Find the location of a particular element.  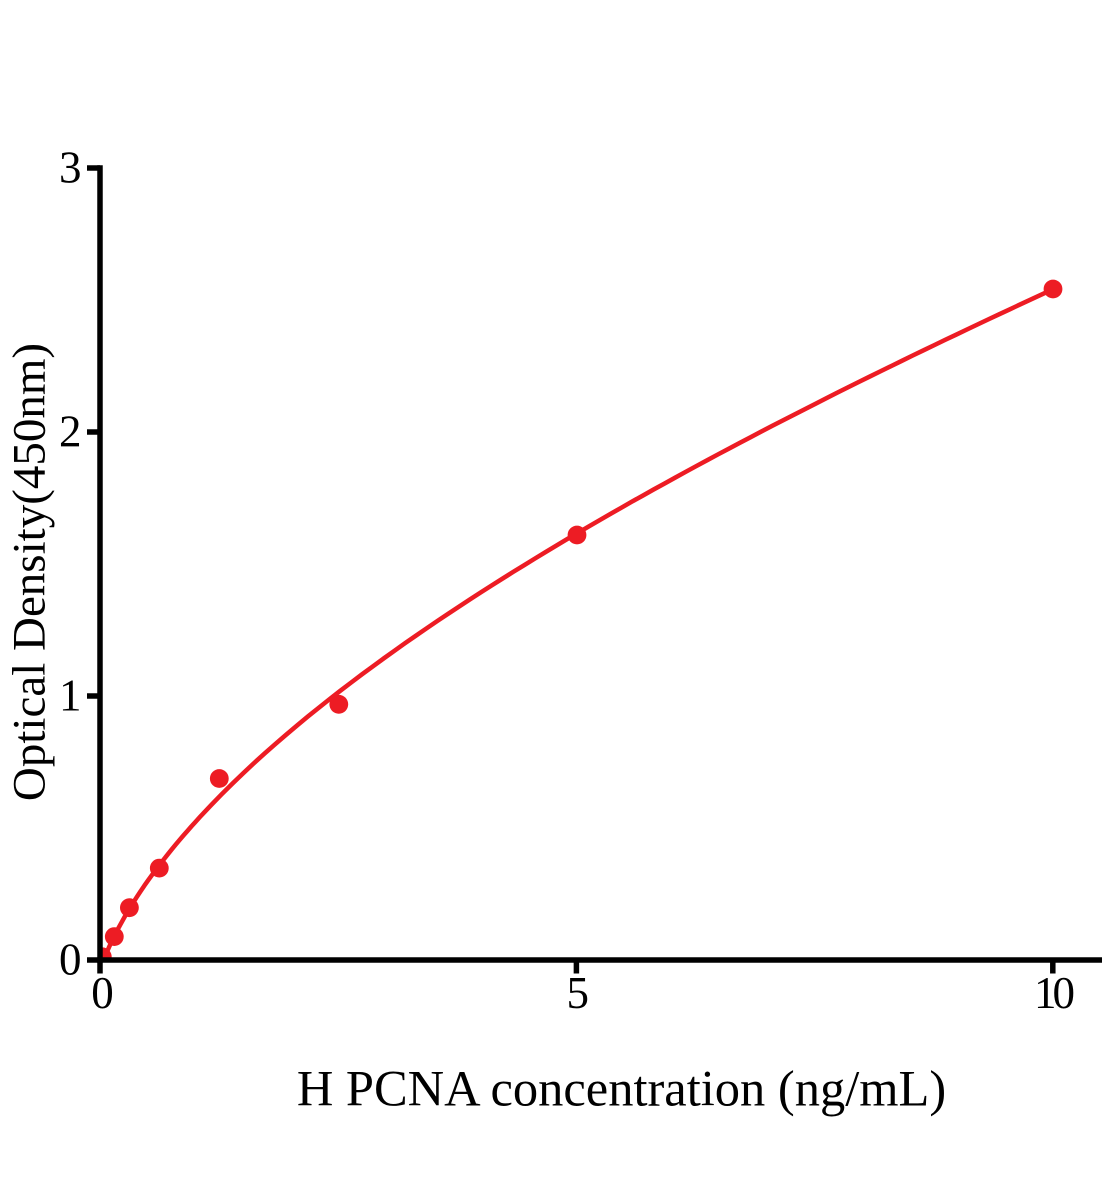

svg-text: H PCNA concentration (ng/mL) is located at coordinates (621, 1089).